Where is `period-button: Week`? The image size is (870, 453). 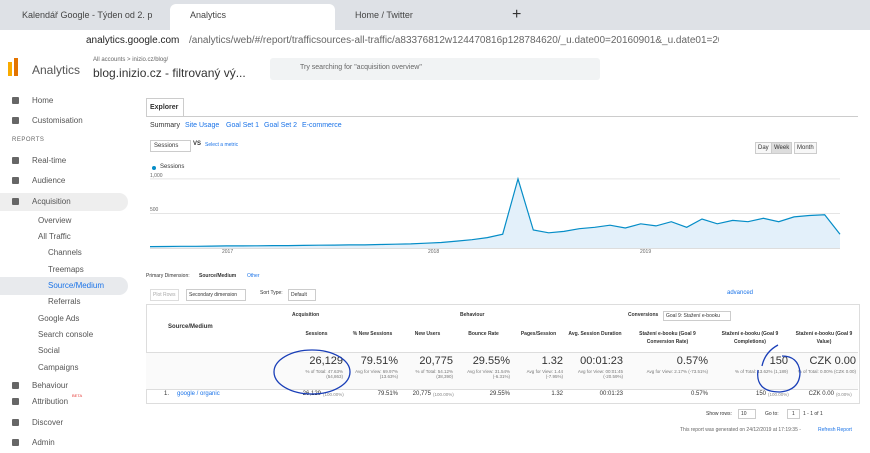
period-button: Week is located at coordinates (782, 148).